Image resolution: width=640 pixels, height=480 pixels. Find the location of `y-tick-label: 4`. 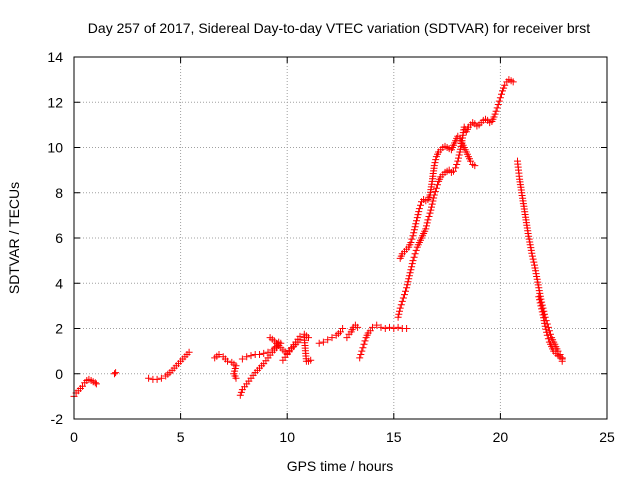

y-tick-label: 4 is located at coordinates (59, 283).